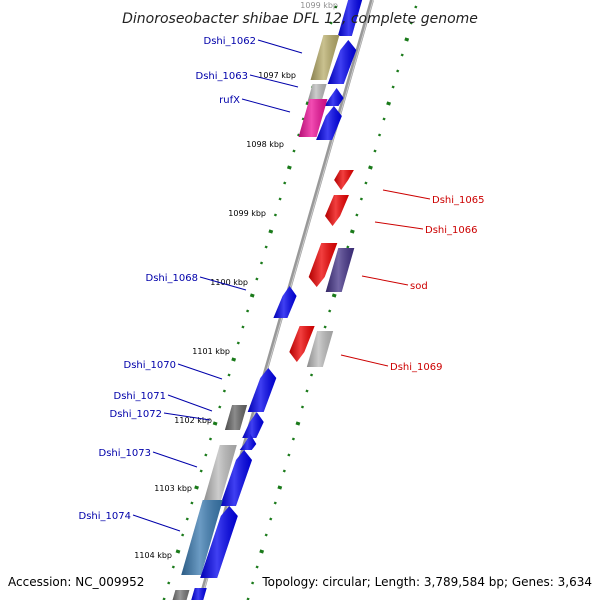  I want to click on gene-label-left: Dshi_1063, so click(222, 76).